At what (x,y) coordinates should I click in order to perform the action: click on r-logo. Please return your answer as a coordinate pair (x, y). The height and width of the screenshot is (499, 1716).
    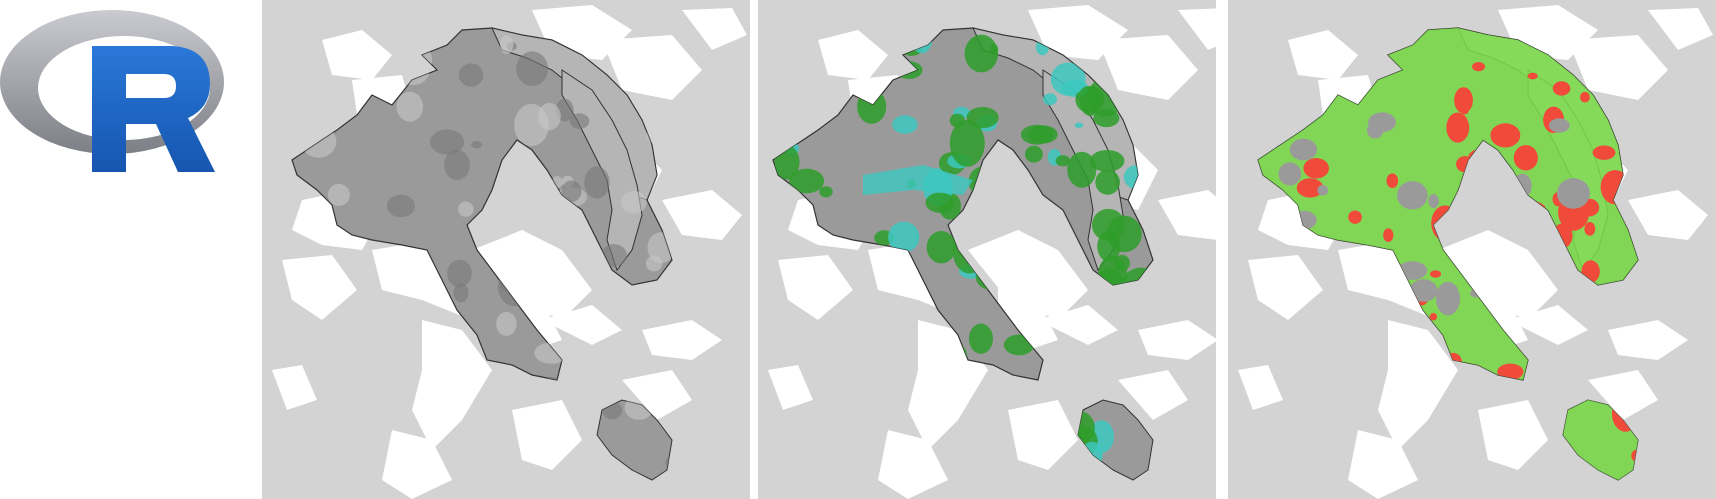
    Looking at the image, I should click on (115, 90).